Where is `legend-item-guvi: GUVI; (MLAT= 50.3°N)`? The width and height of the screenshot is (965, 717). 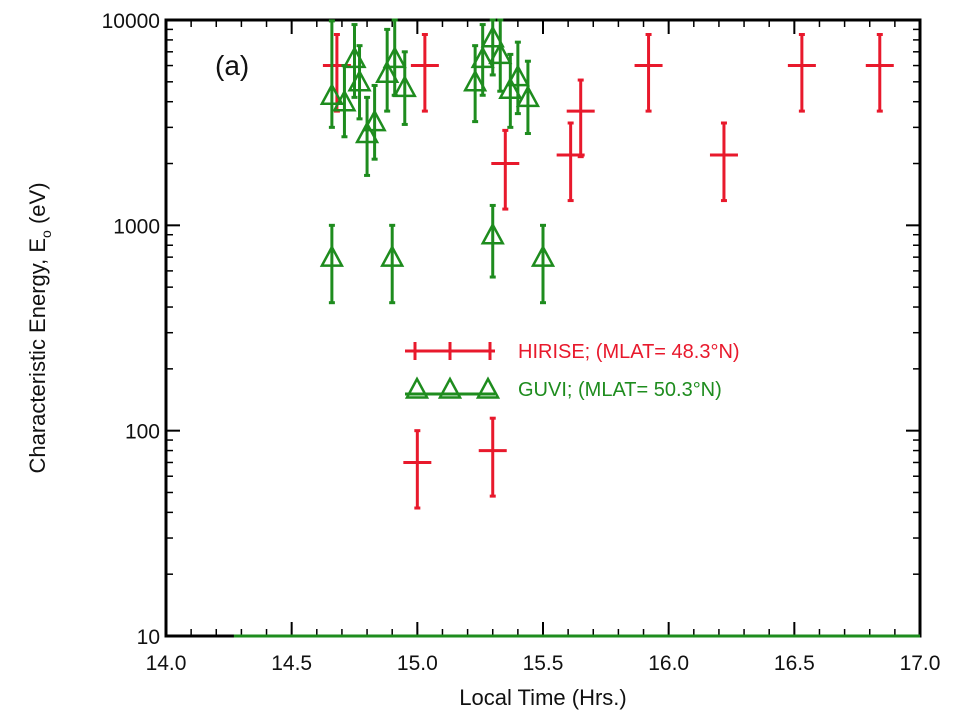
legend-item-guvi: GUVI; (MLAT= 50.3°N) is located at coordinates (563, 388).